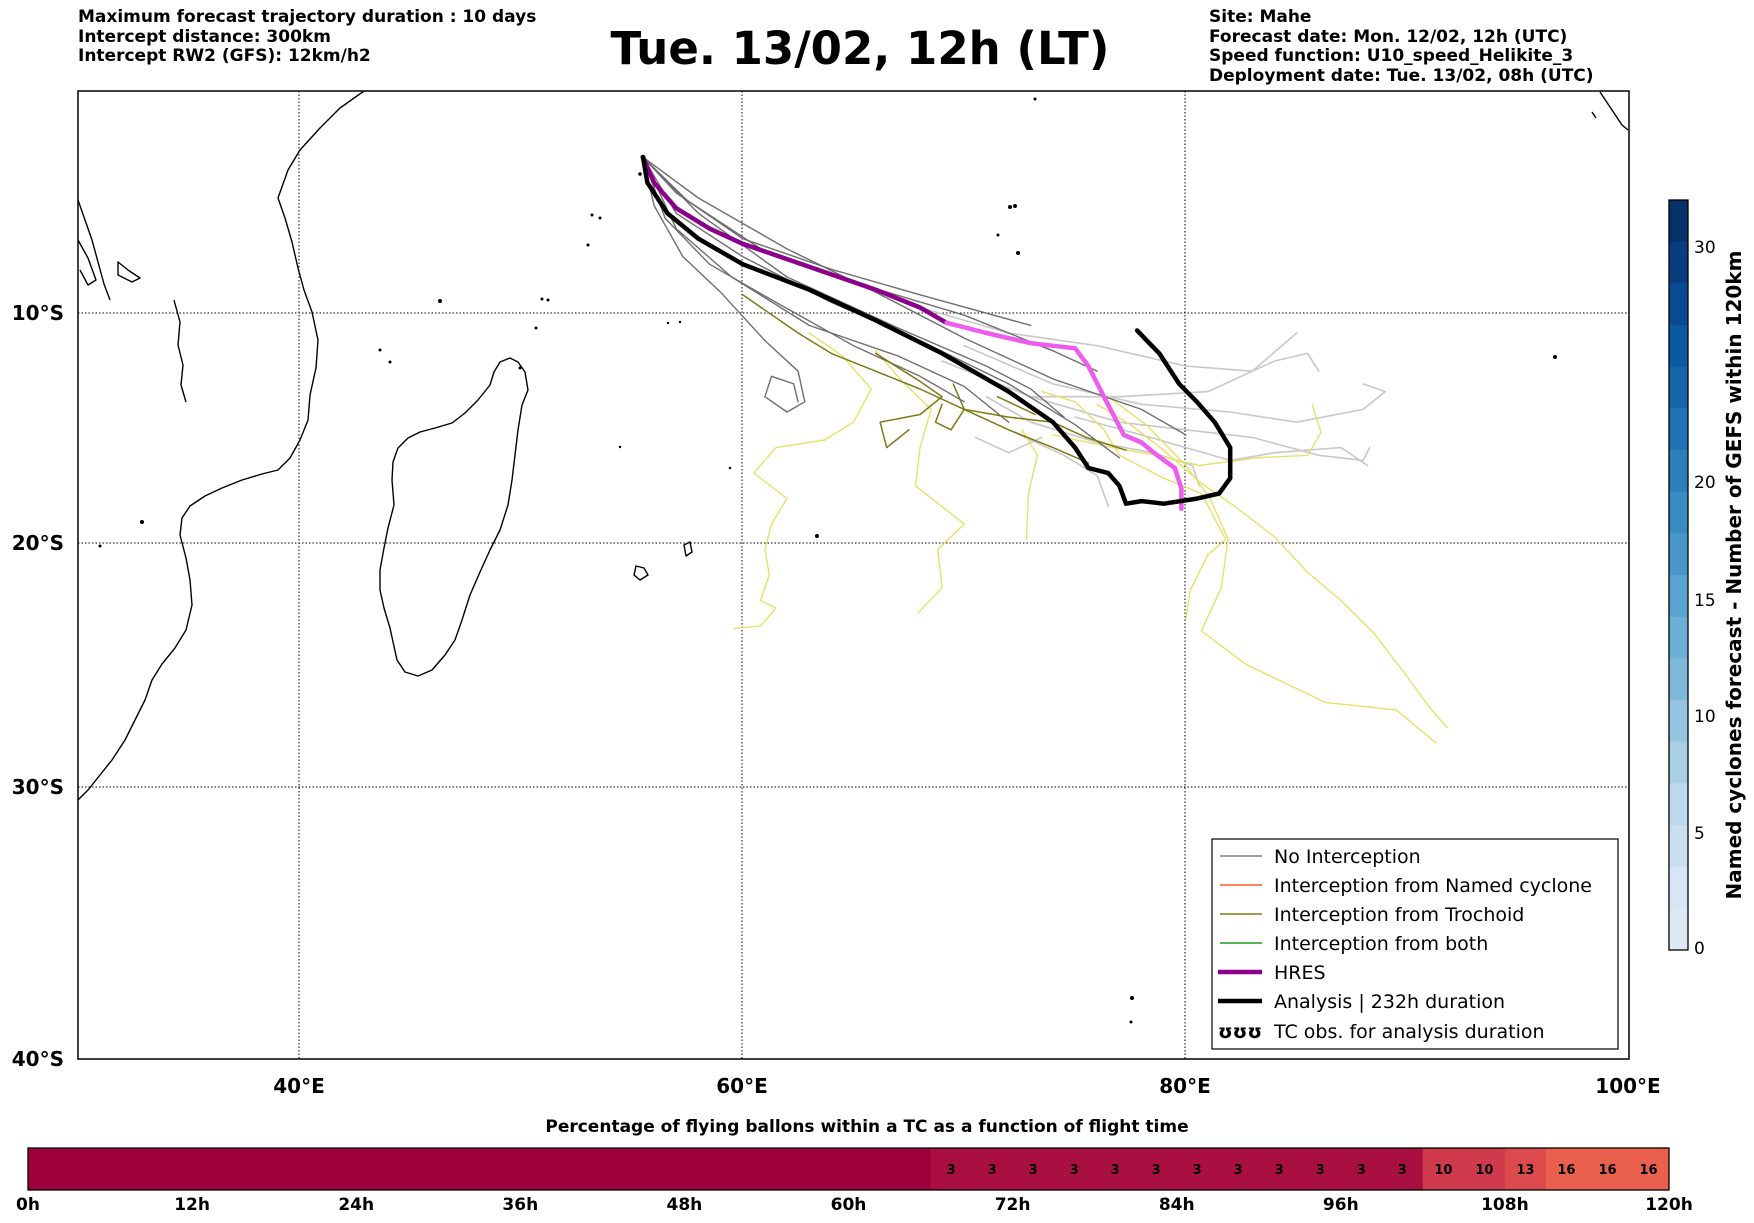 This screenshot has width=1754, height=1223. I want to click on legend-box, so click(1415, 944).